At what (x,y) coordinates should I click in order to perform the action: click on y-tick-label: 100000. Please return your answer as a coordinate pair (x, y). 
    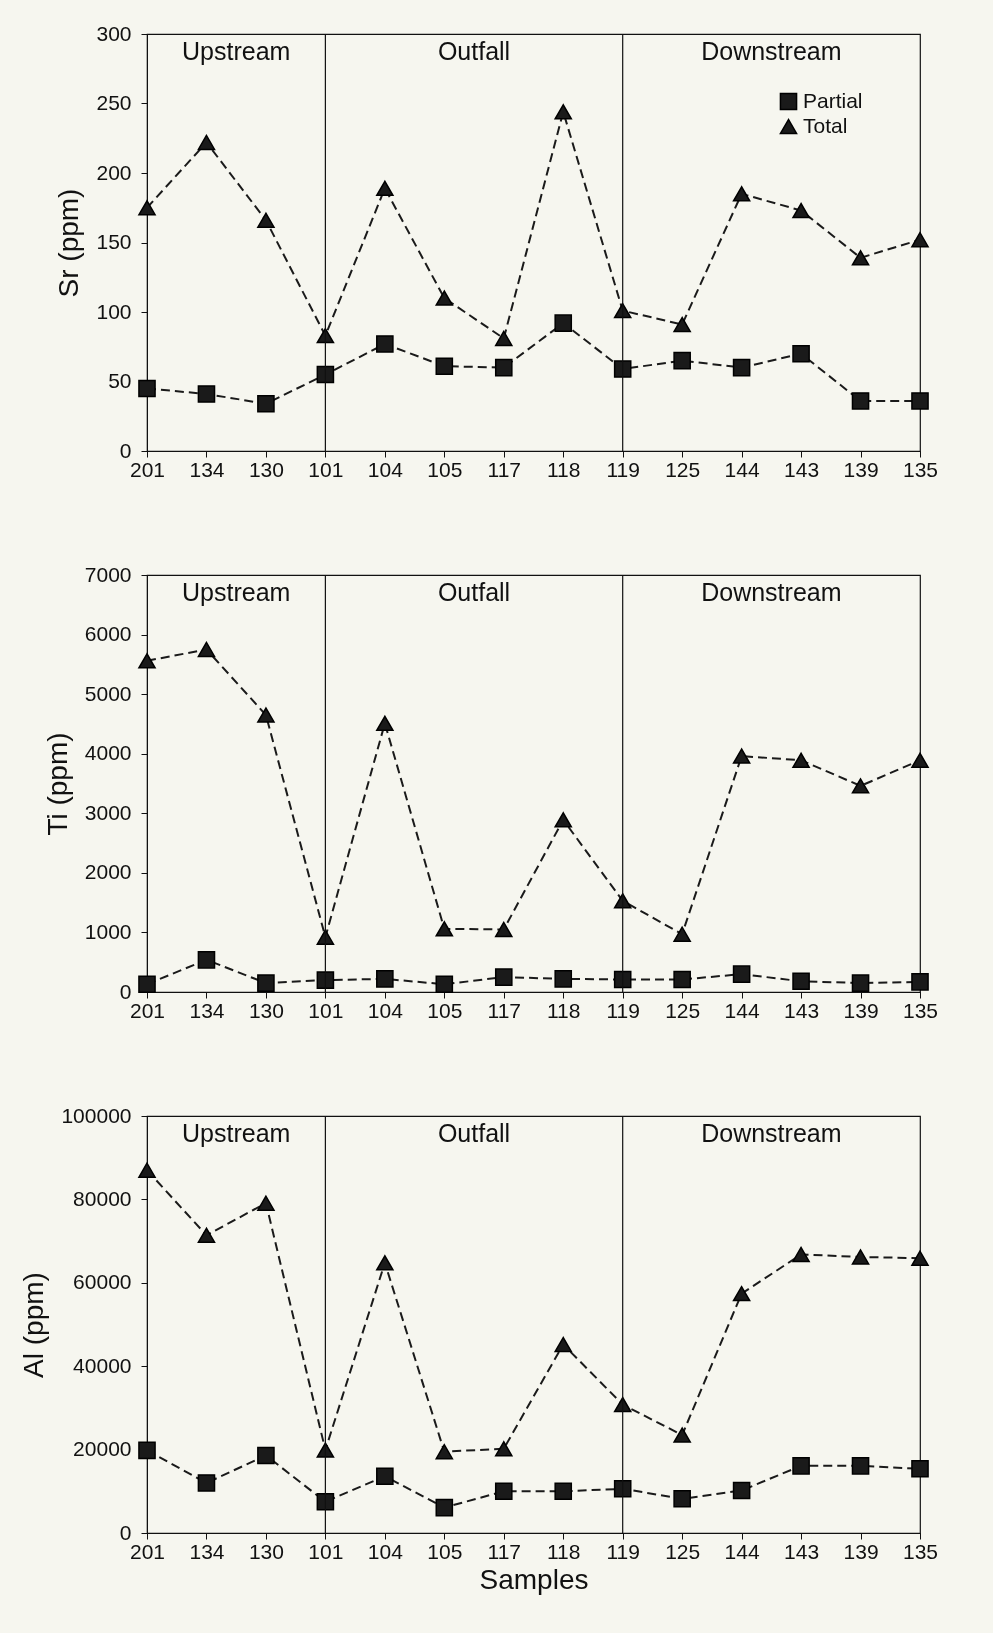
    Looking at the image, I should click on (96, 1115).